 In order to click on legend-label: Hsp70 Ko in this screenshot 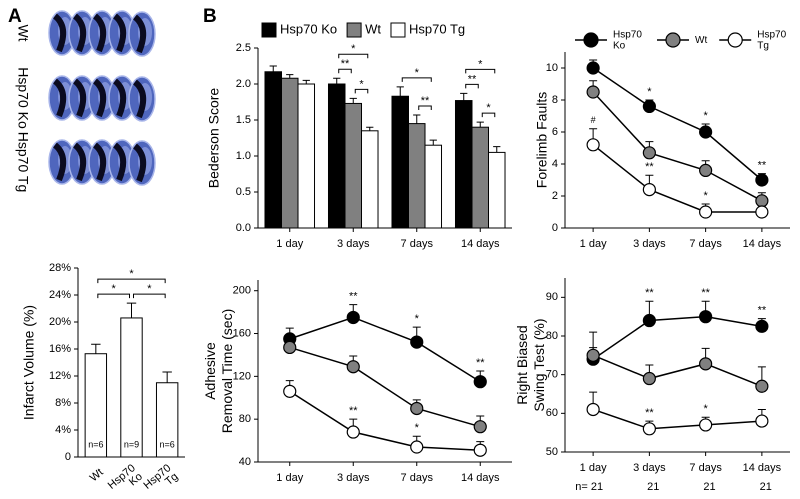, I will do `click(627, 40)`.